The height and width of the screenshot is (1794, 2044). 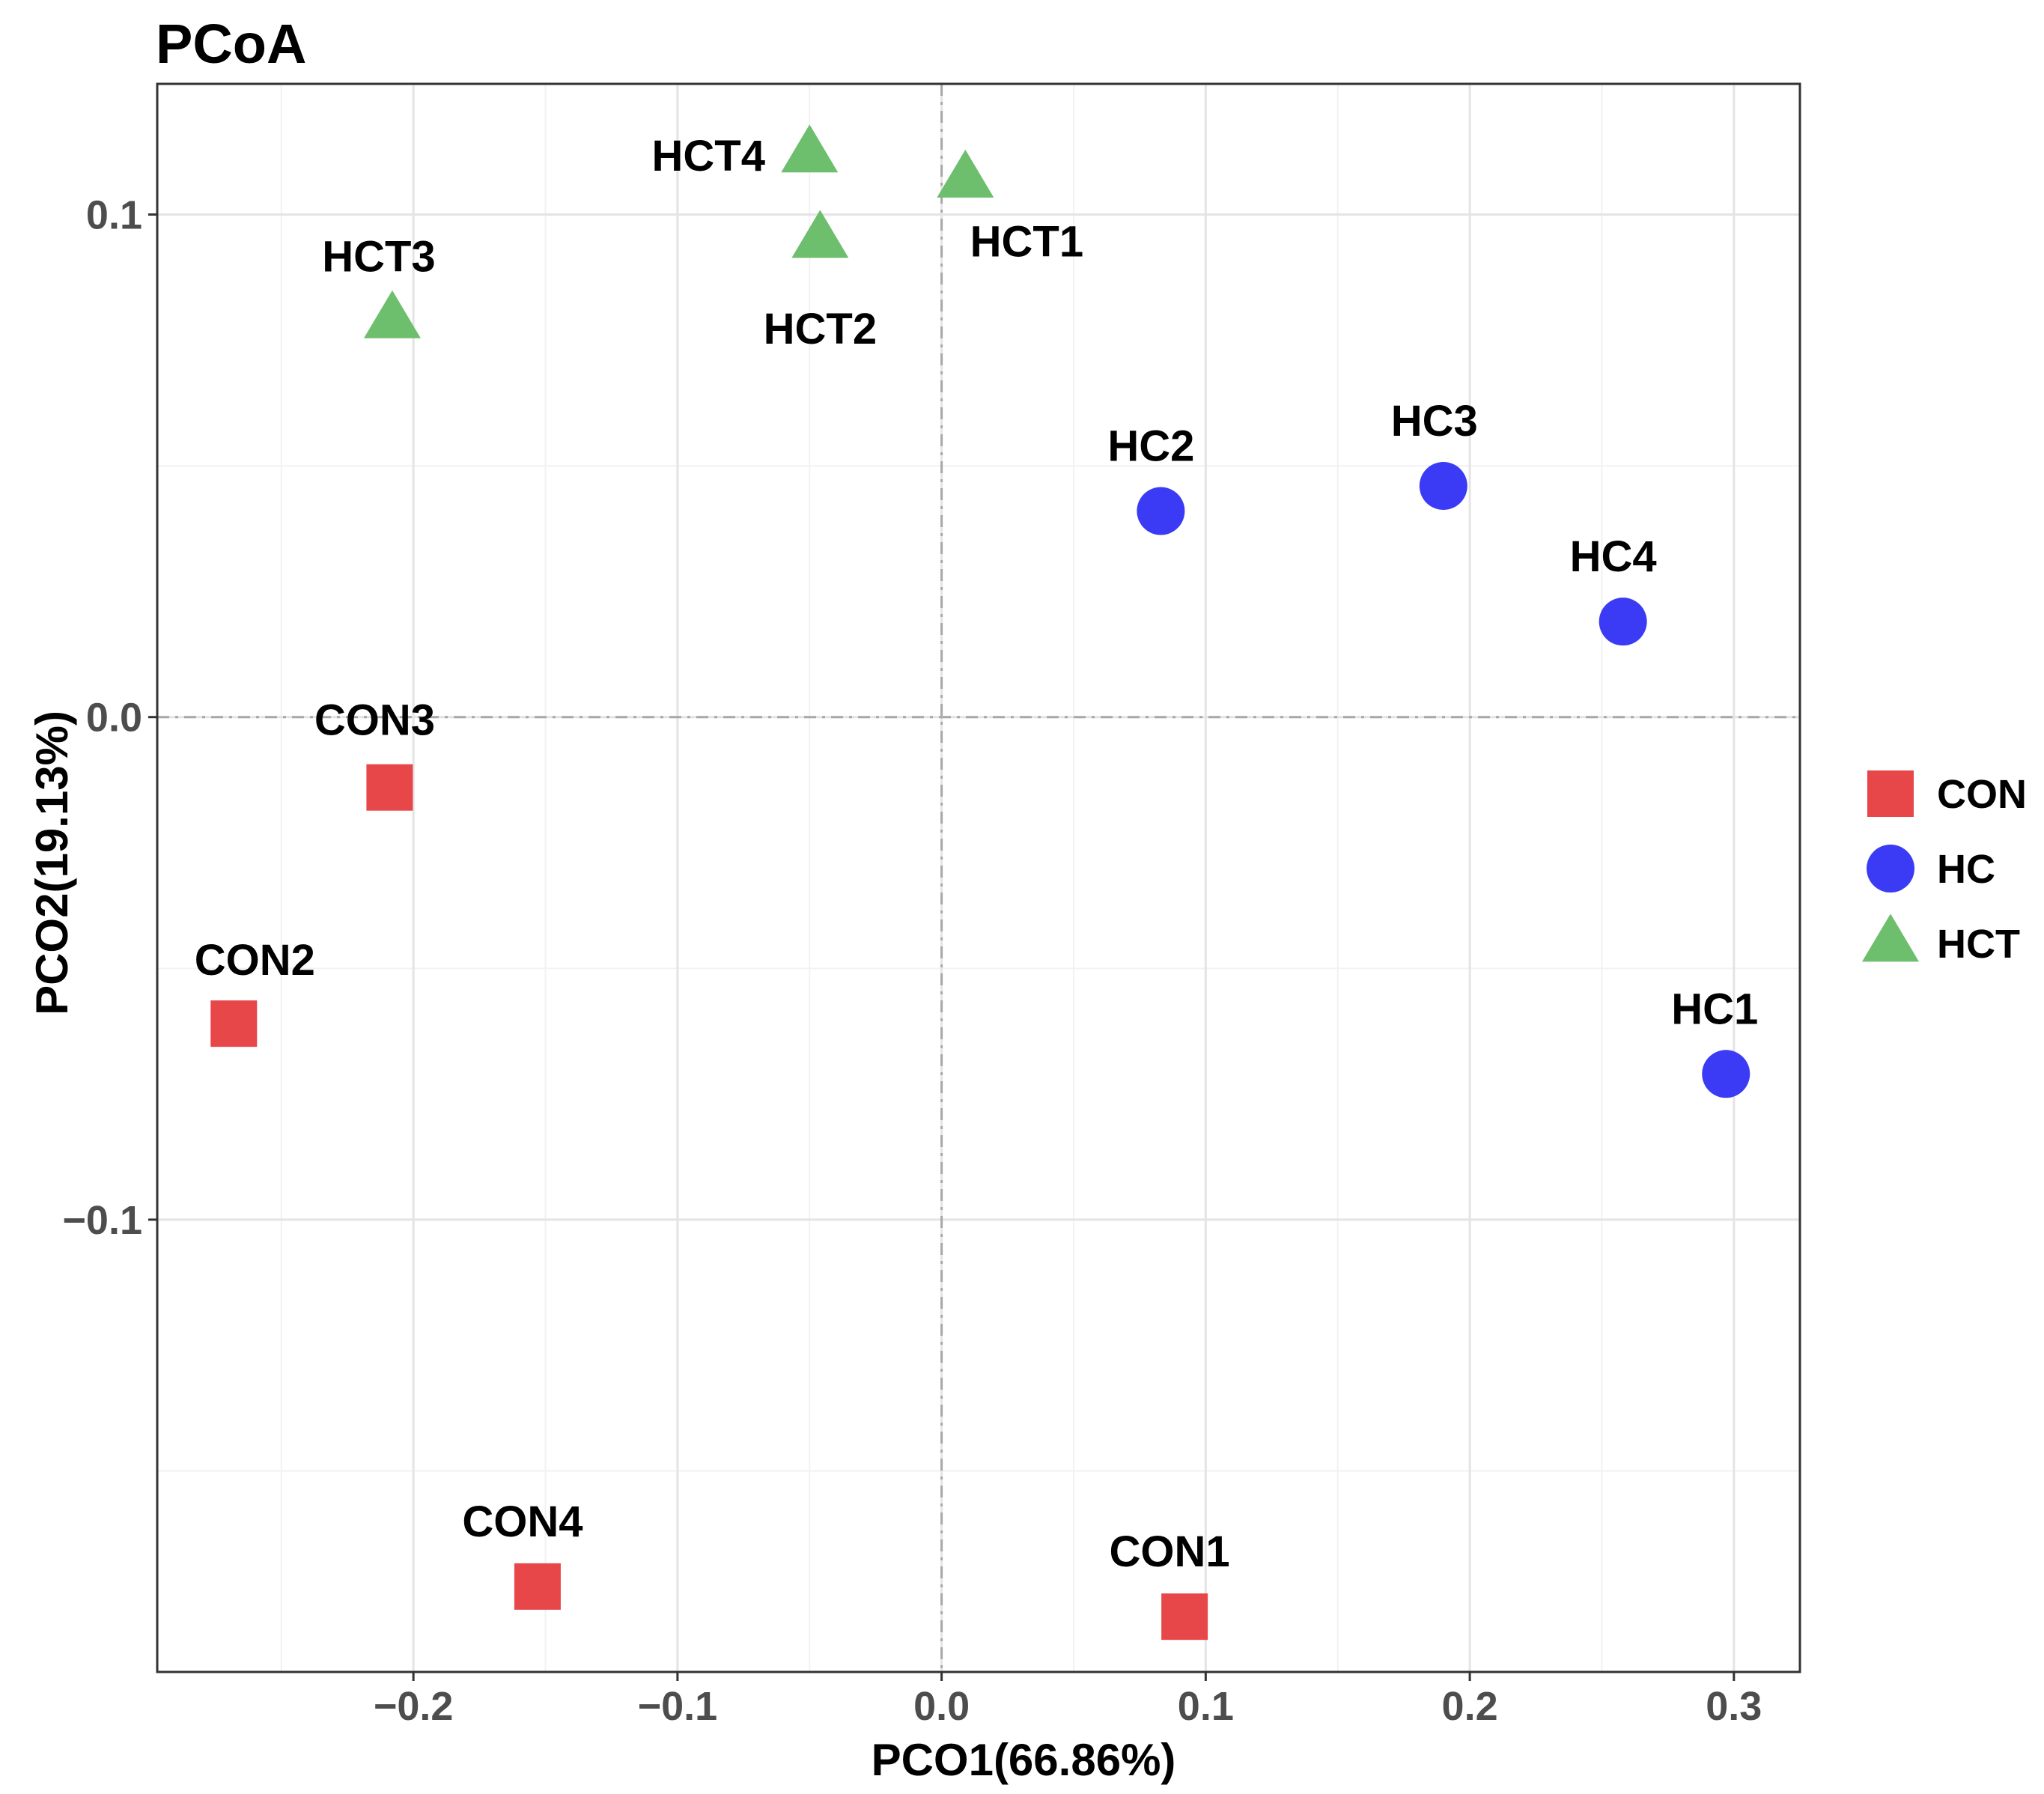 What do you see at coordinates (52, 863) in the screenshot?
I see `y-axis-title: PCO2(19.13%)` at bounding box center [52, 863].